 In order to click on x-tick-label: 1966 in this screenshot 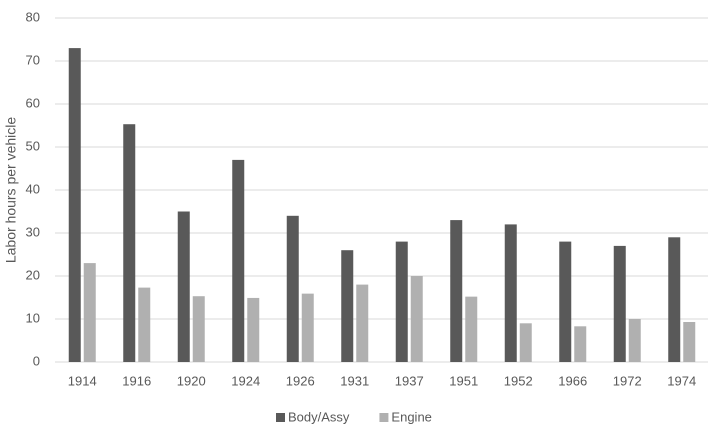, I will do `click(572, 380)`.